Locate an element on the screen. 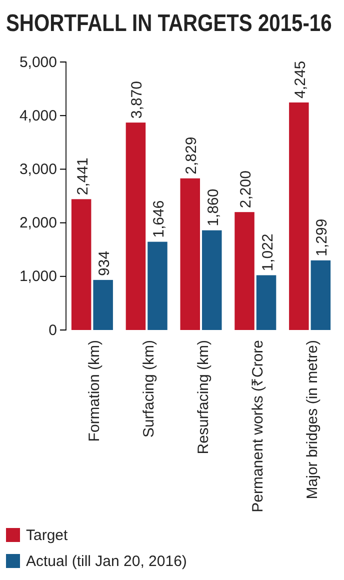 The height and width of the screenshot is (580, 344). y-tick-label: 4,000 is located at coordinates (38, 115).